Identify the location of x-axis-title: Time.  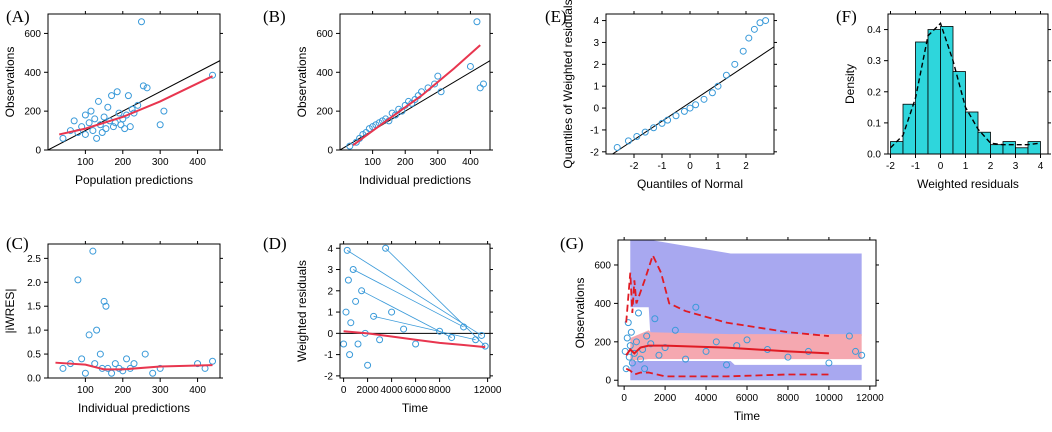
(747, 416).